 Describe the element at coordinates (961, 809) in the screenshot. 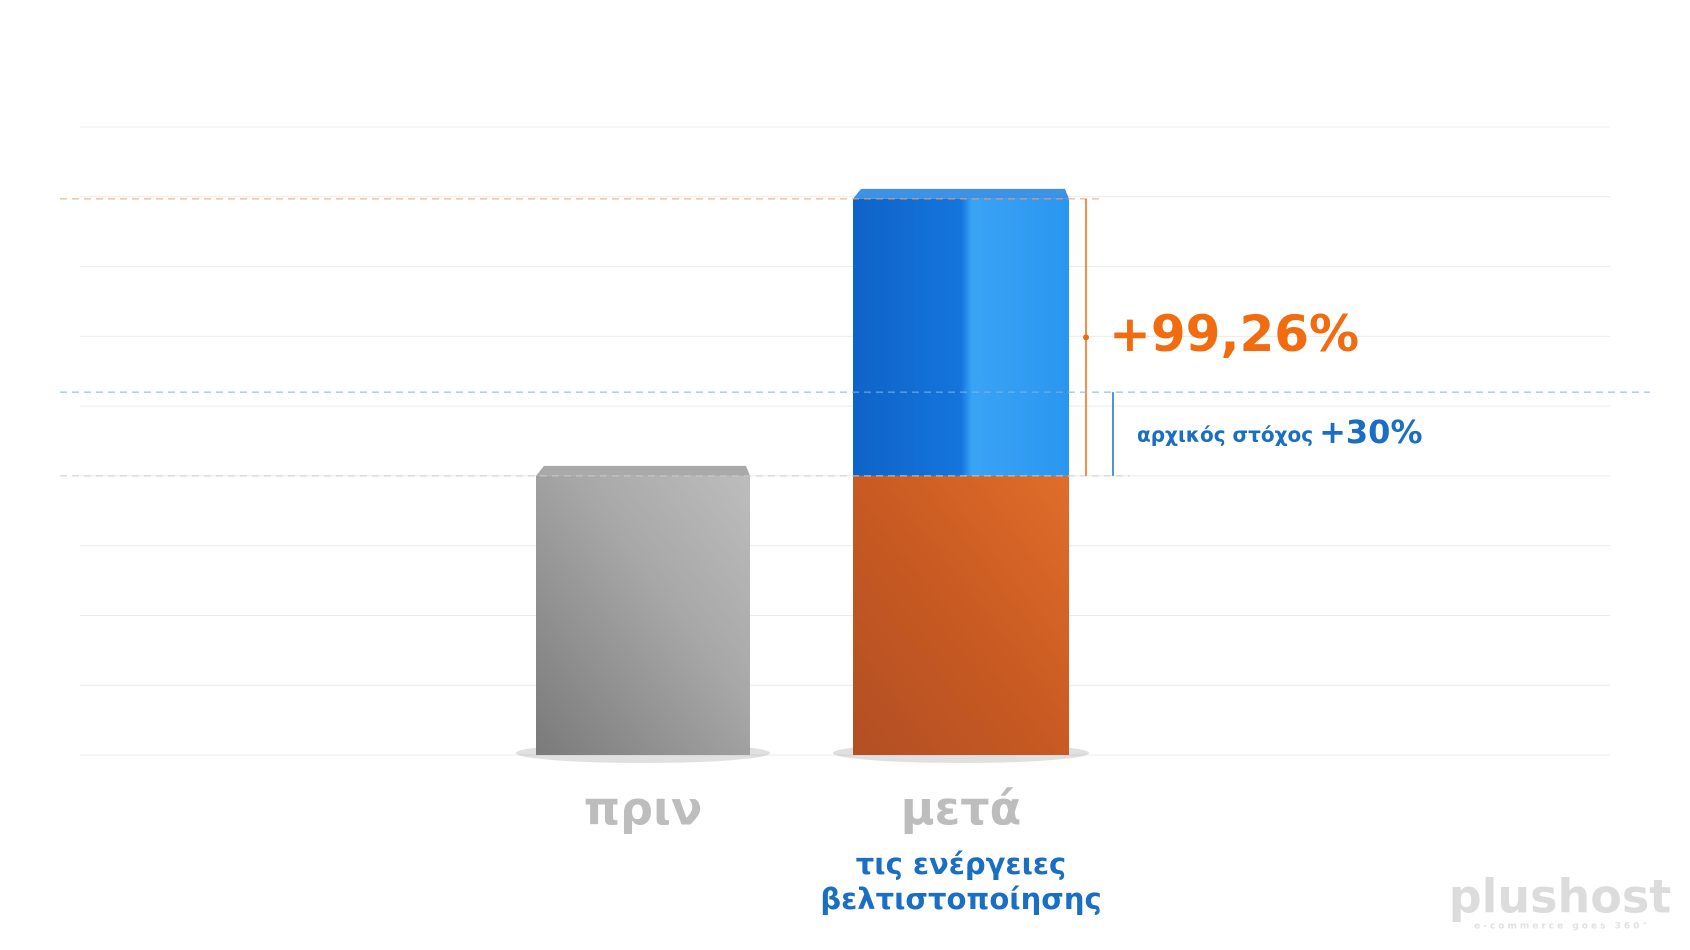

I see `category-label: μετά` at that location.